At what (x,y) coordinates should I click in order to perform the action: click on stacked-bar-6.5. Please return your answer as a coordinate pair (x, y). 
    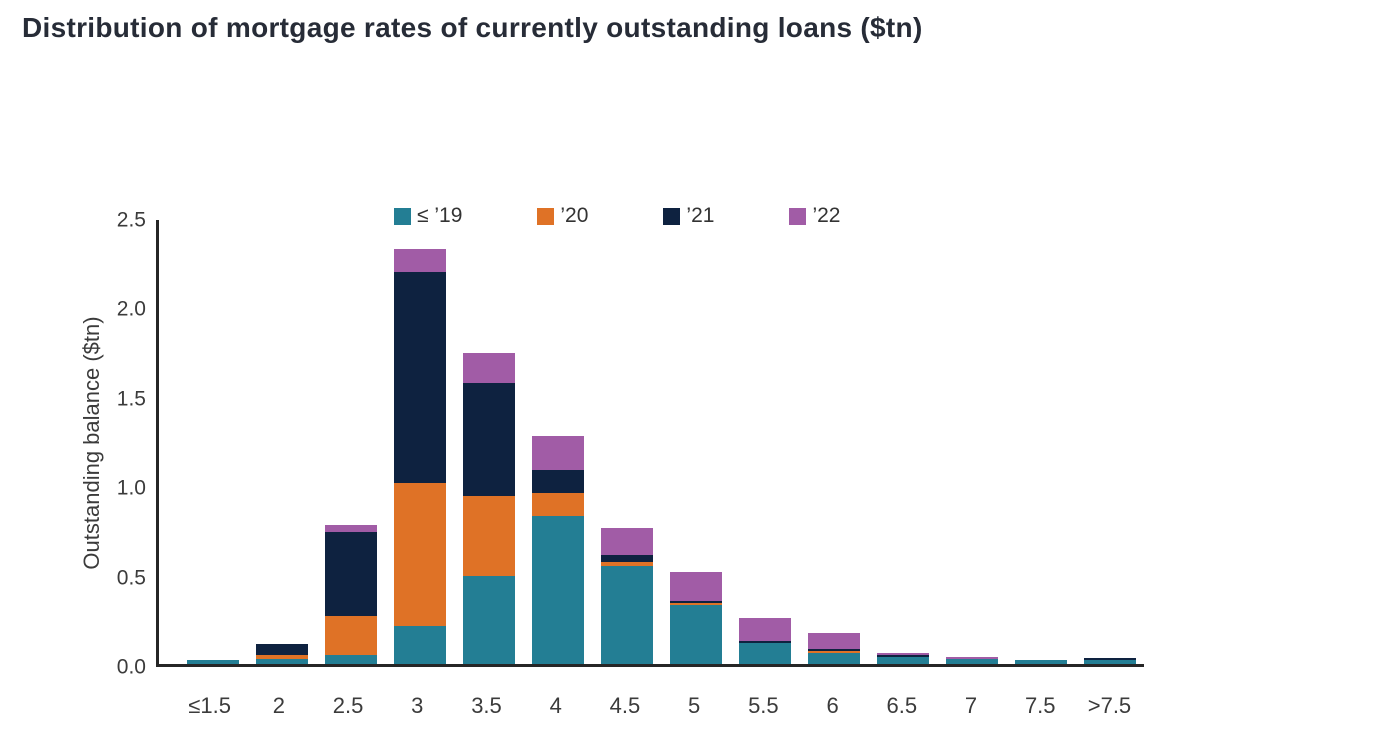
    Looking at the image, I should click on (902, 658).